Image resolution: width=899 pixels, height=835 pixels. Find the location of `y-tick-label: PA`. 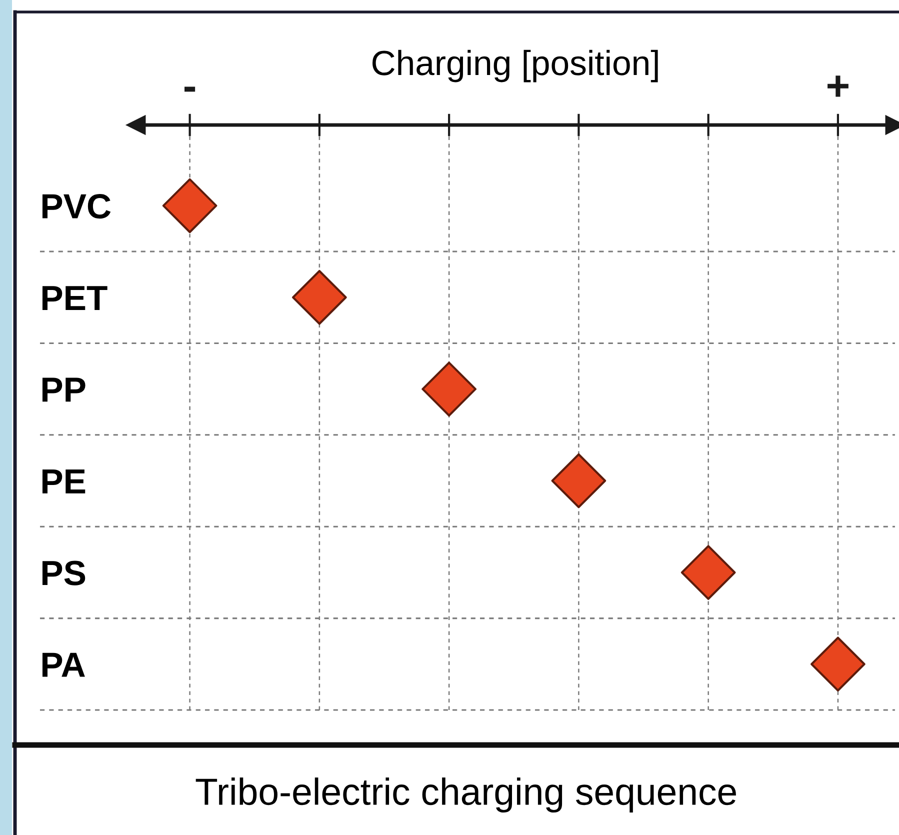

y-tick-label: PA is located at coordinates (63, 664).